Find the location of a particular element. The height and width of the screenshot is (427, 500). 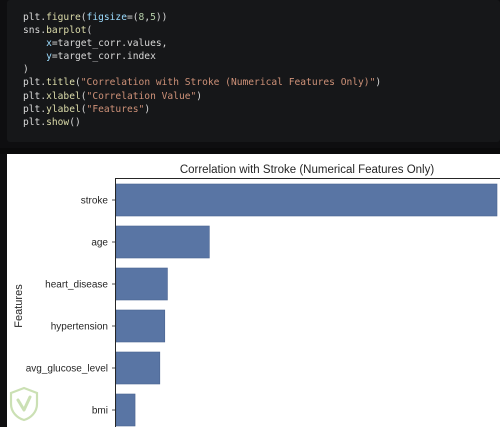

bar-age is located at coordinates (162, 242).